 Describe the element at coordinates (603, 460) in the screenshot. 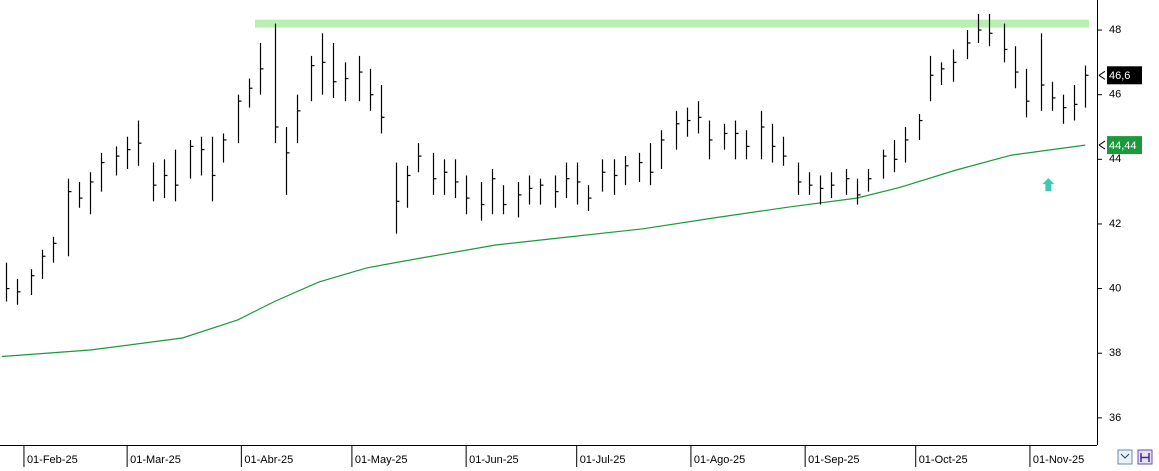

I see `x-tick-label: 01-Jul-25` at that location.